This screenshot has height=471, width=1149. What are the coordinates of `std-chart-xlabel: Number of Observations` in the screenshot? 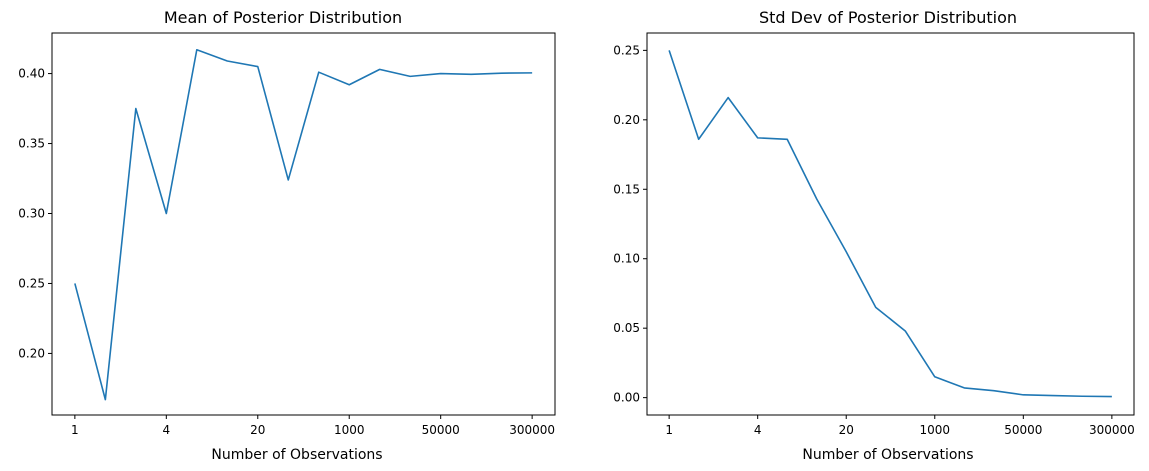 It's located at (887, 455).